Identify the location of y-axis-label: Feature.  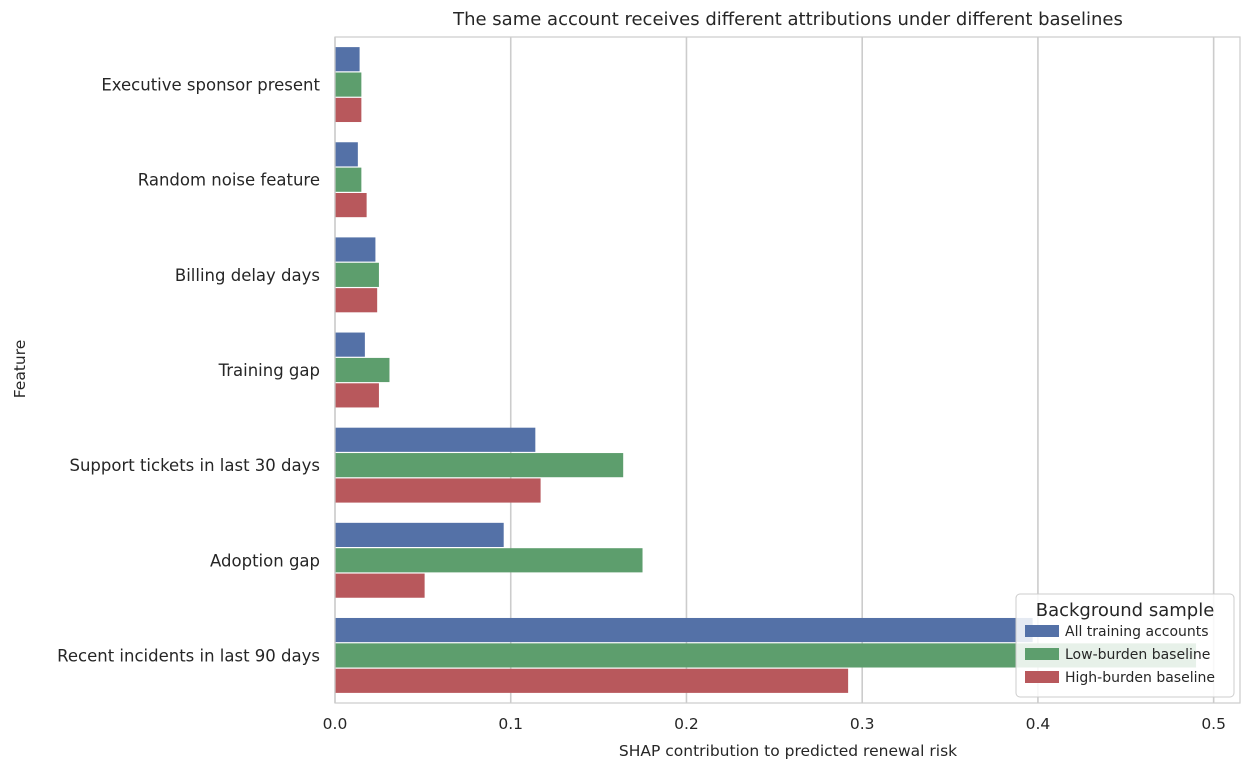
(20, 369).